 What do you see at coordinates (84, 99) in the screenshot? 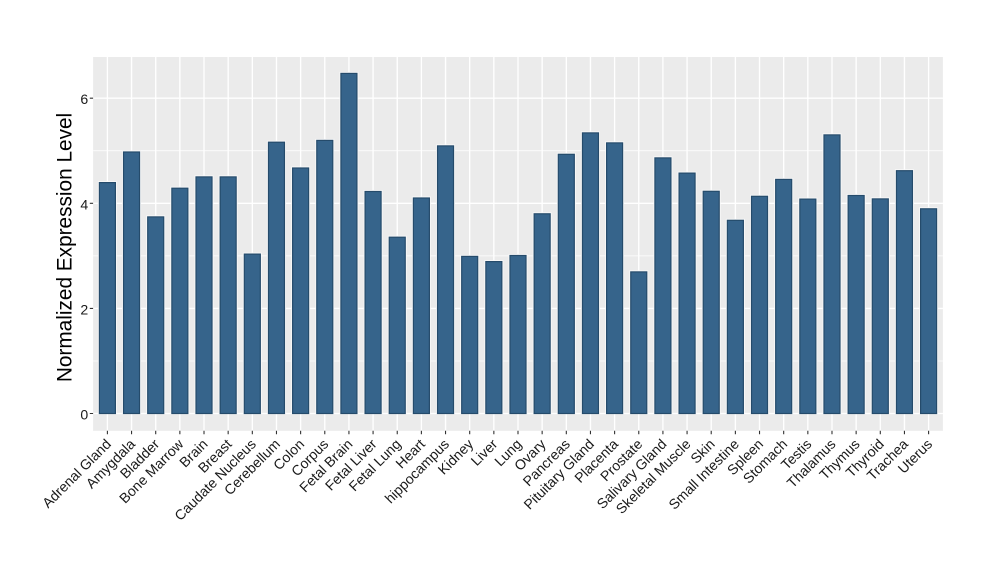
I see `svg-text: 6` at bounding box center [84, 99].